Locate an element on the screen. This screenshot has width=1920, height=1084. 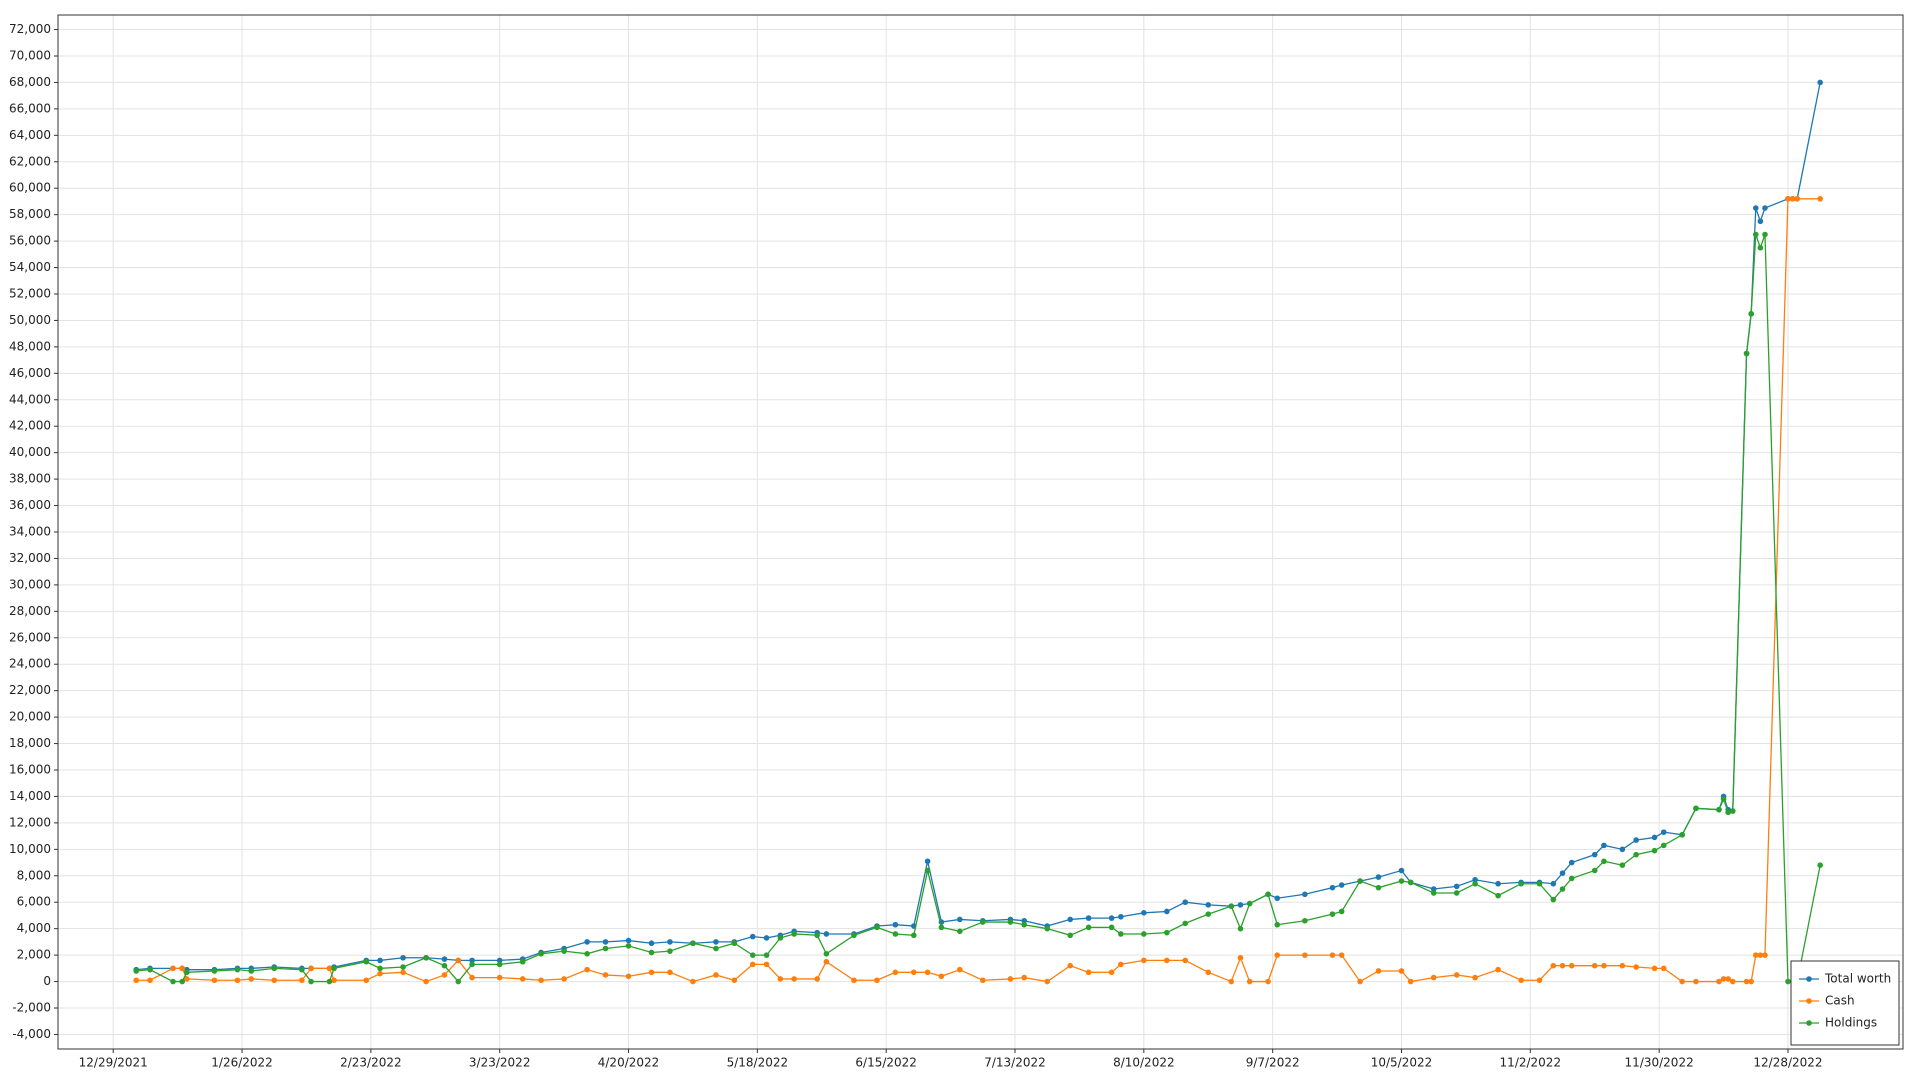
y-tick-label: 32,000 is located at coordinates (30, 558).